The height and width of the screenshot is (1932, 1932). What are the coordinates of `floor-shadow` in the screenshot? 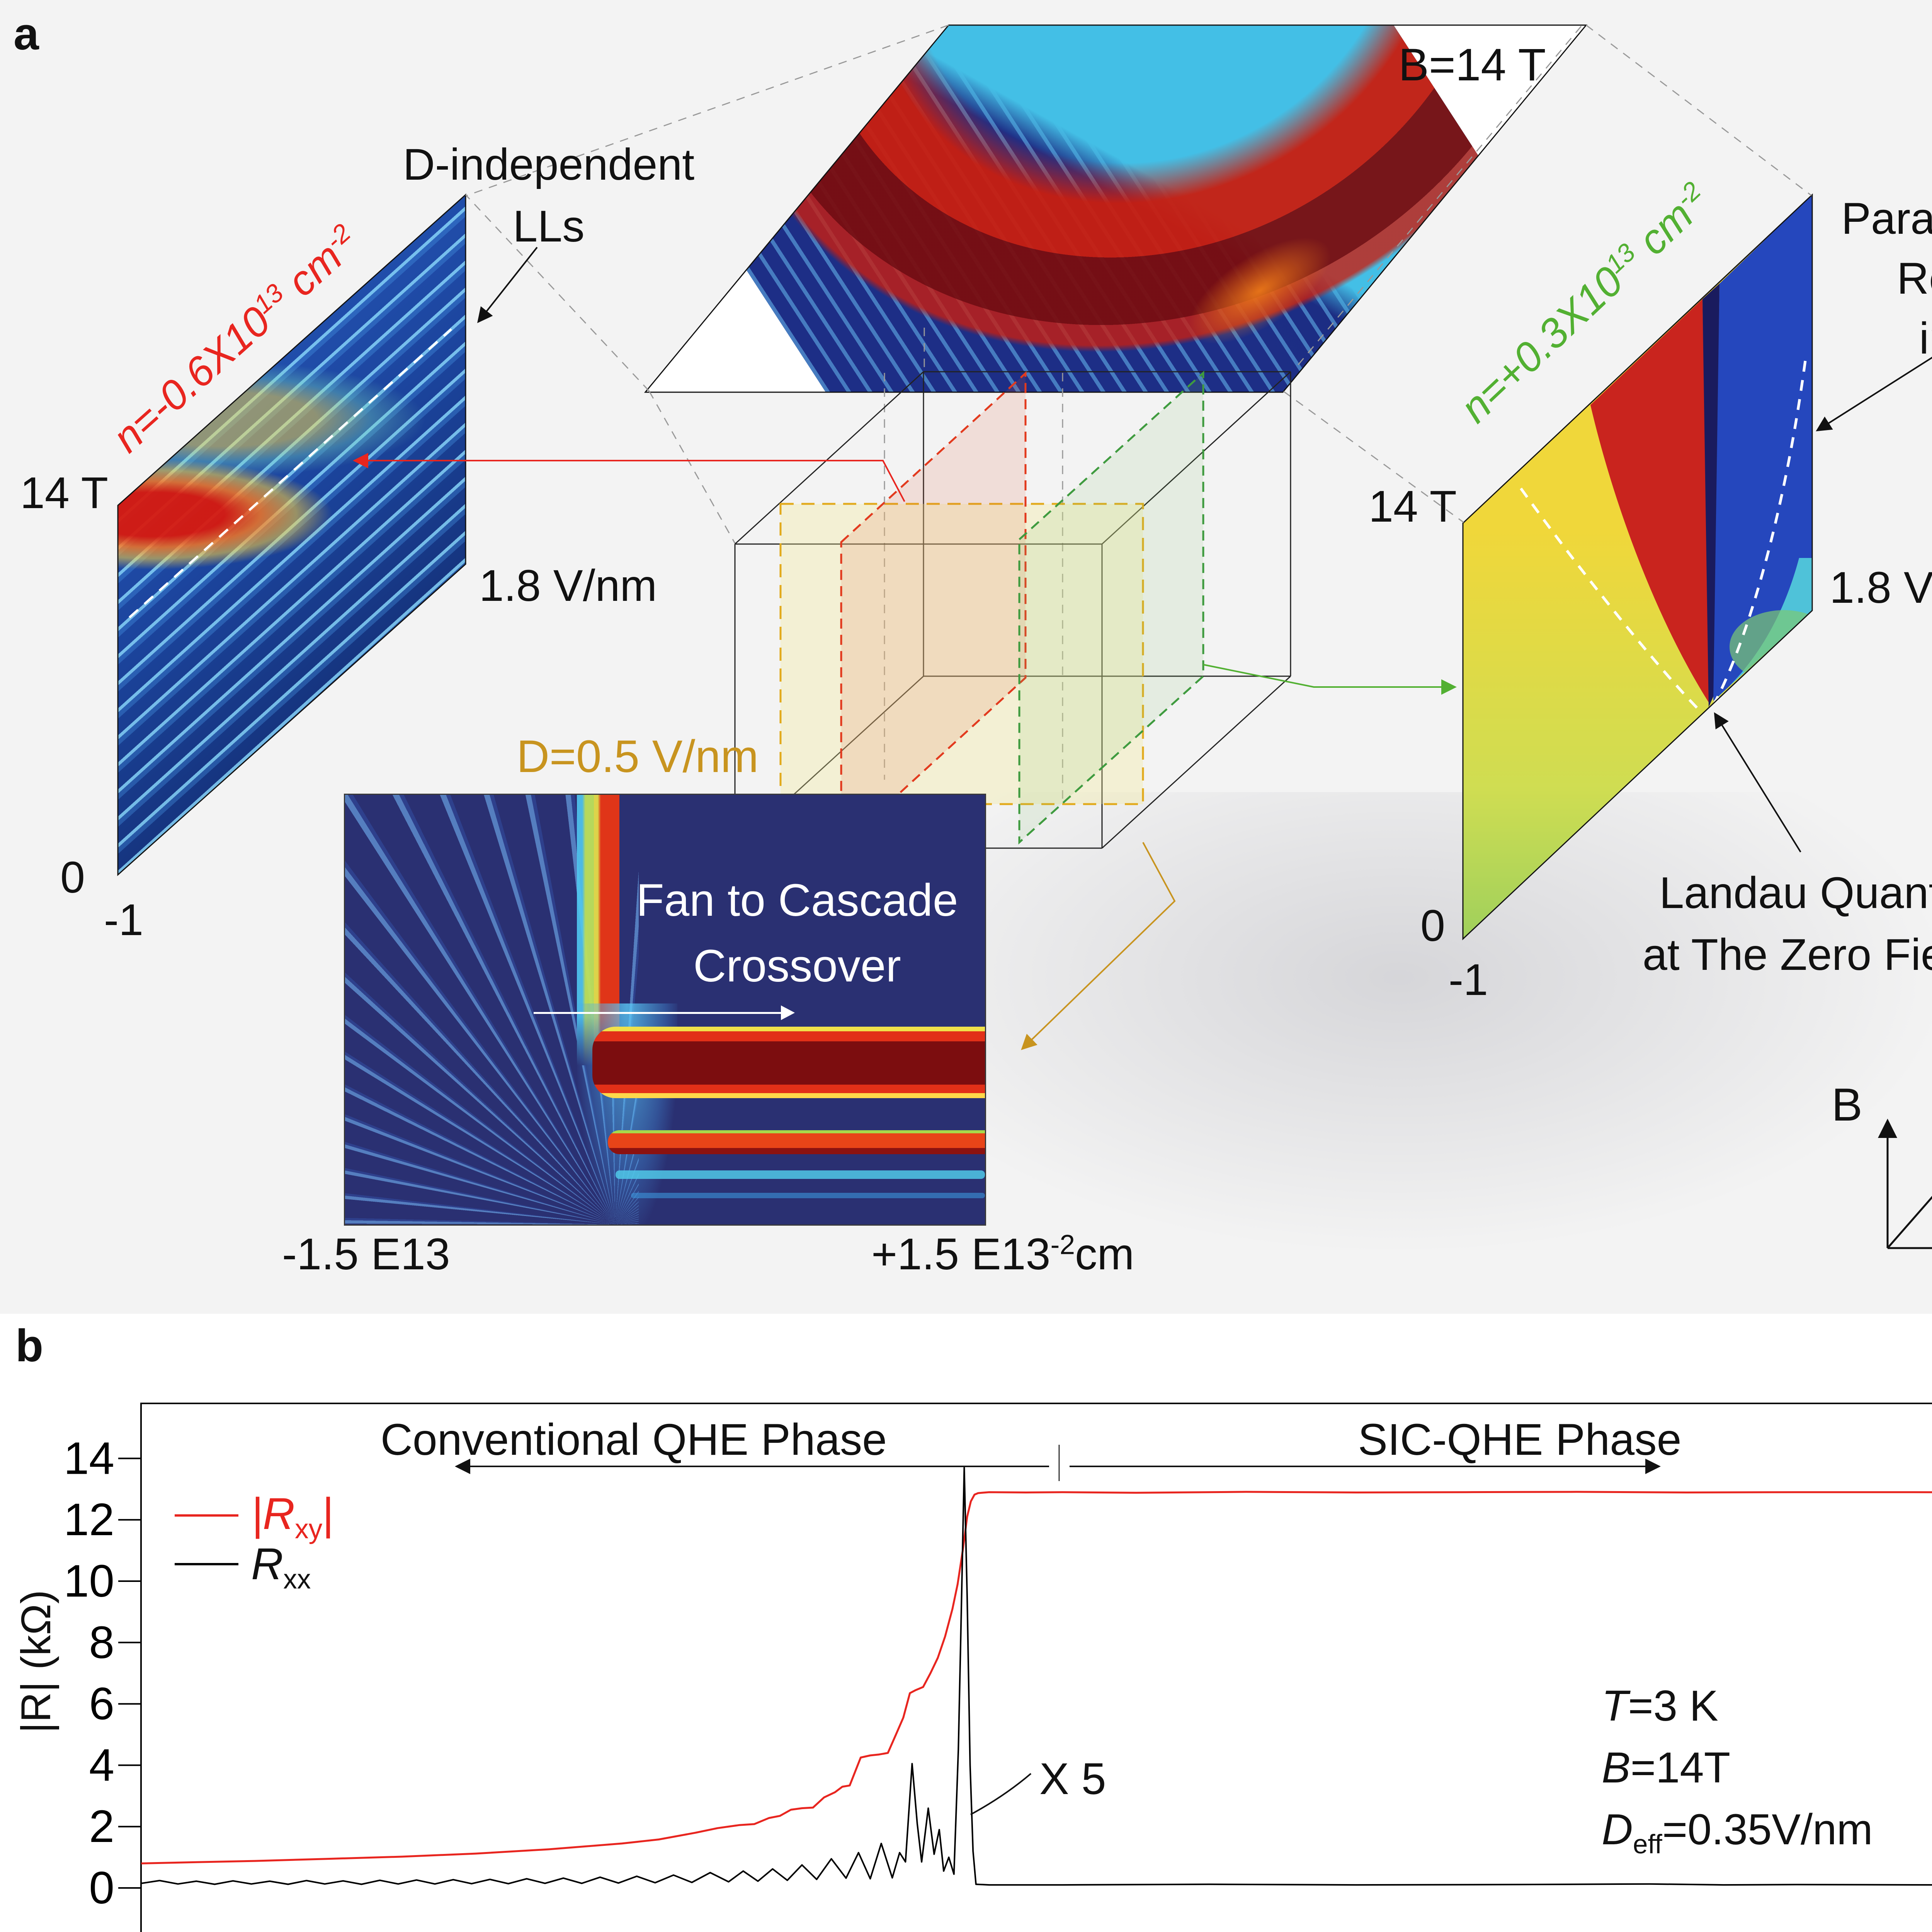 It's located at (1440, 1024).